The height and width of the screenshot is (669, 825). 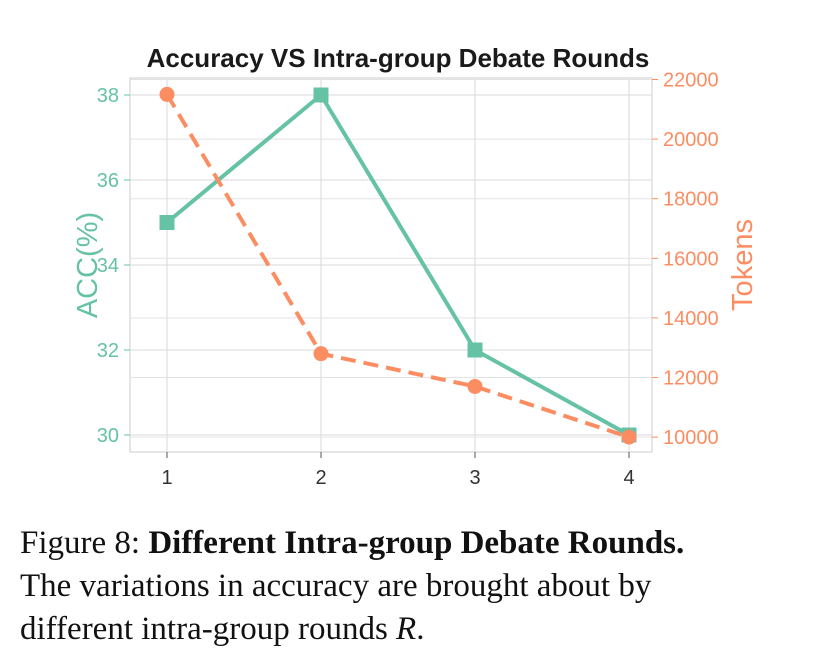 What do you see at coordinates (406, 629) in the screenshot?
I see `caption-variable: R` at bounding box center [406, 629].